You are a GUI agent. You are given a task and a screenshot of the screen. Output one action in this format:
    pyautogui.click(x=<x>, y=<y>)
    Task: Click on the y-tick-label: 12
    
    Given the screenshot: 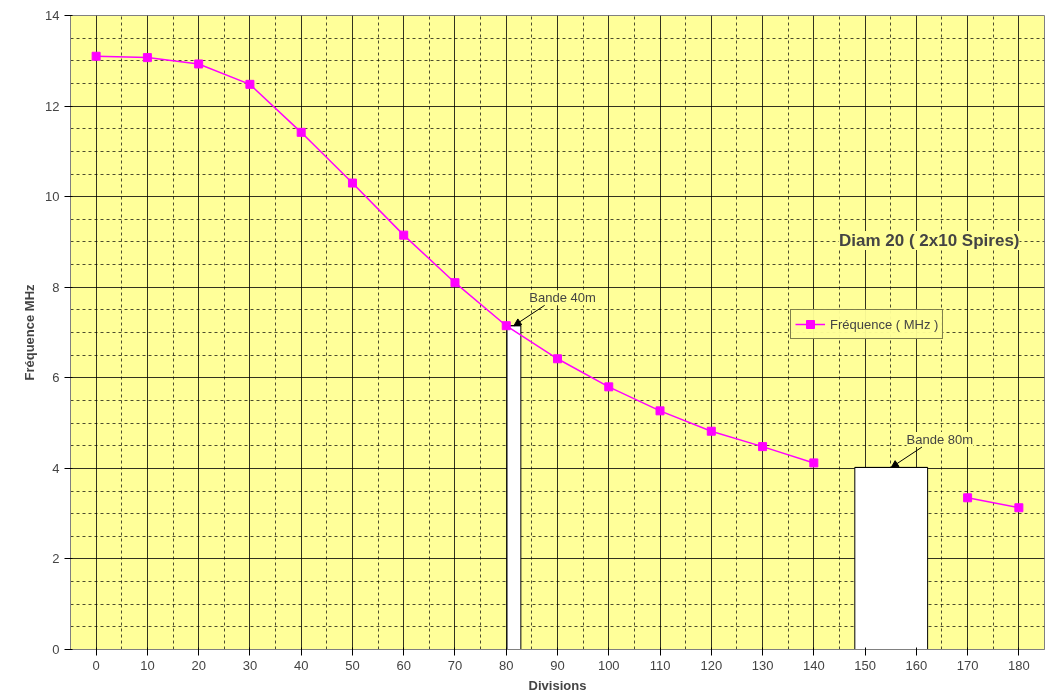 What is the action you would take?
    pyautogui.click(x=52, y=106)
    